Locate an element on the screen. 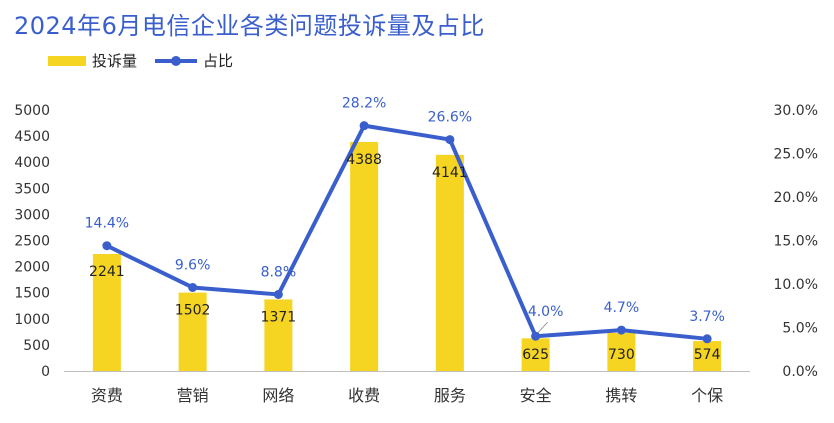 This screenshot has height=423, width=834. x-category-label: 个保 is located at coordinates (707, 395).